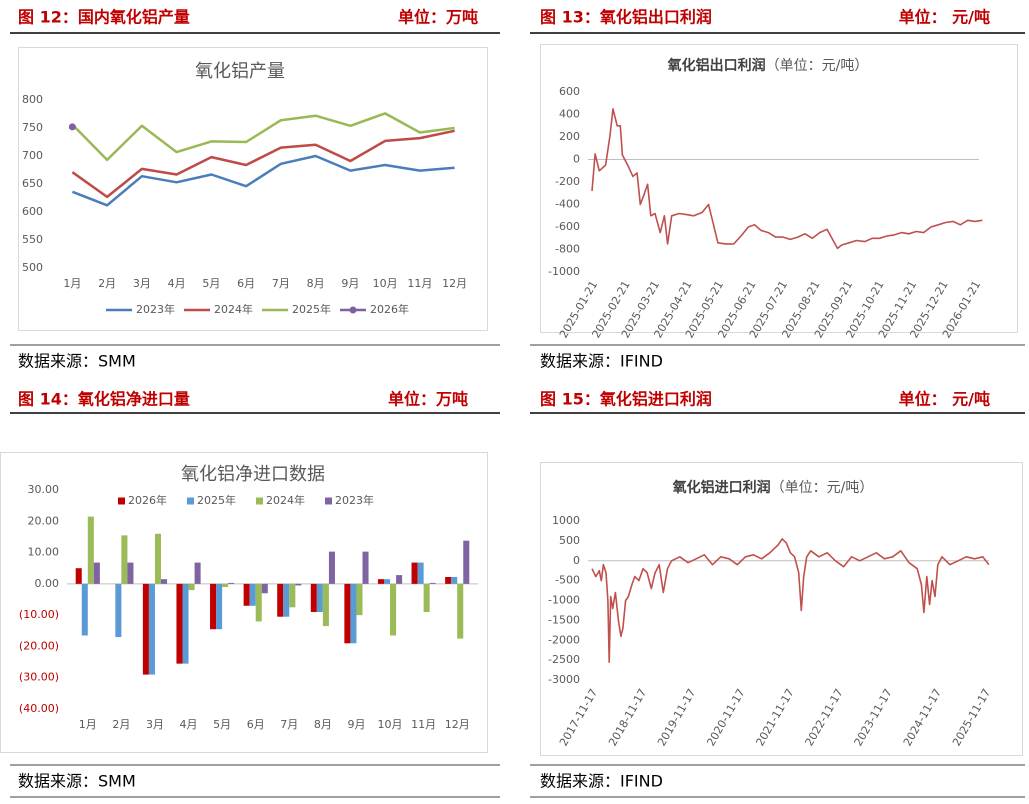  Describe the element at coordinates (211, 283) in the screenshot. I see `x-tick-label: 5月` at that location.